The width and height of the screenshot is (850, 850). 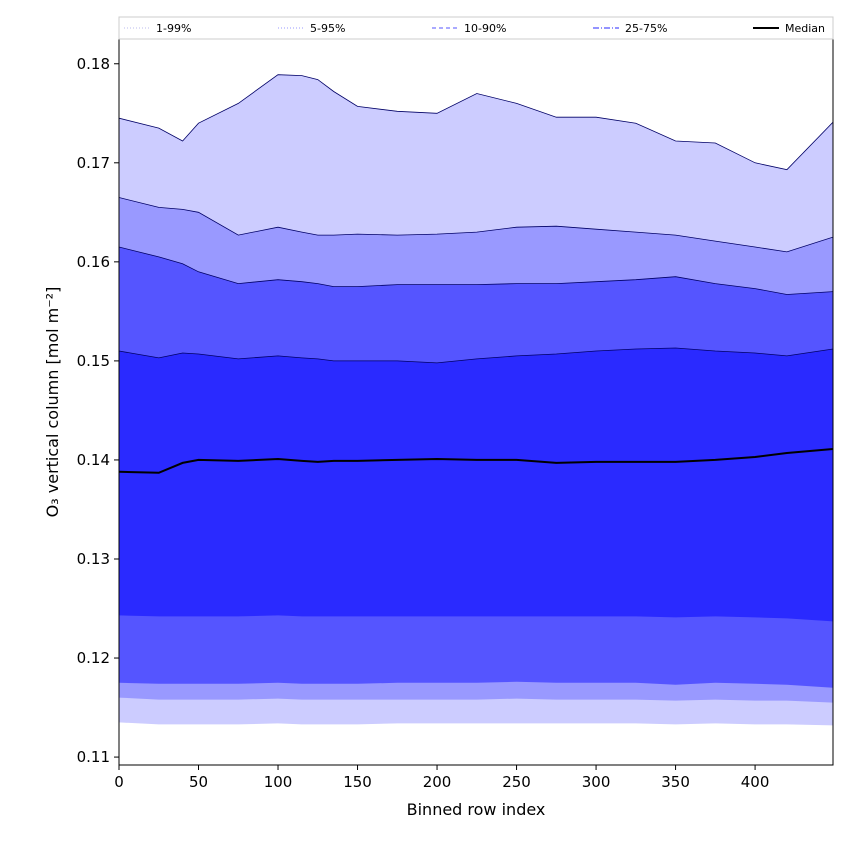 What do you see at coordinates (357, 782) in the screenshot?
I see `x-tick-label: 150` at bounding box center [357, 782].